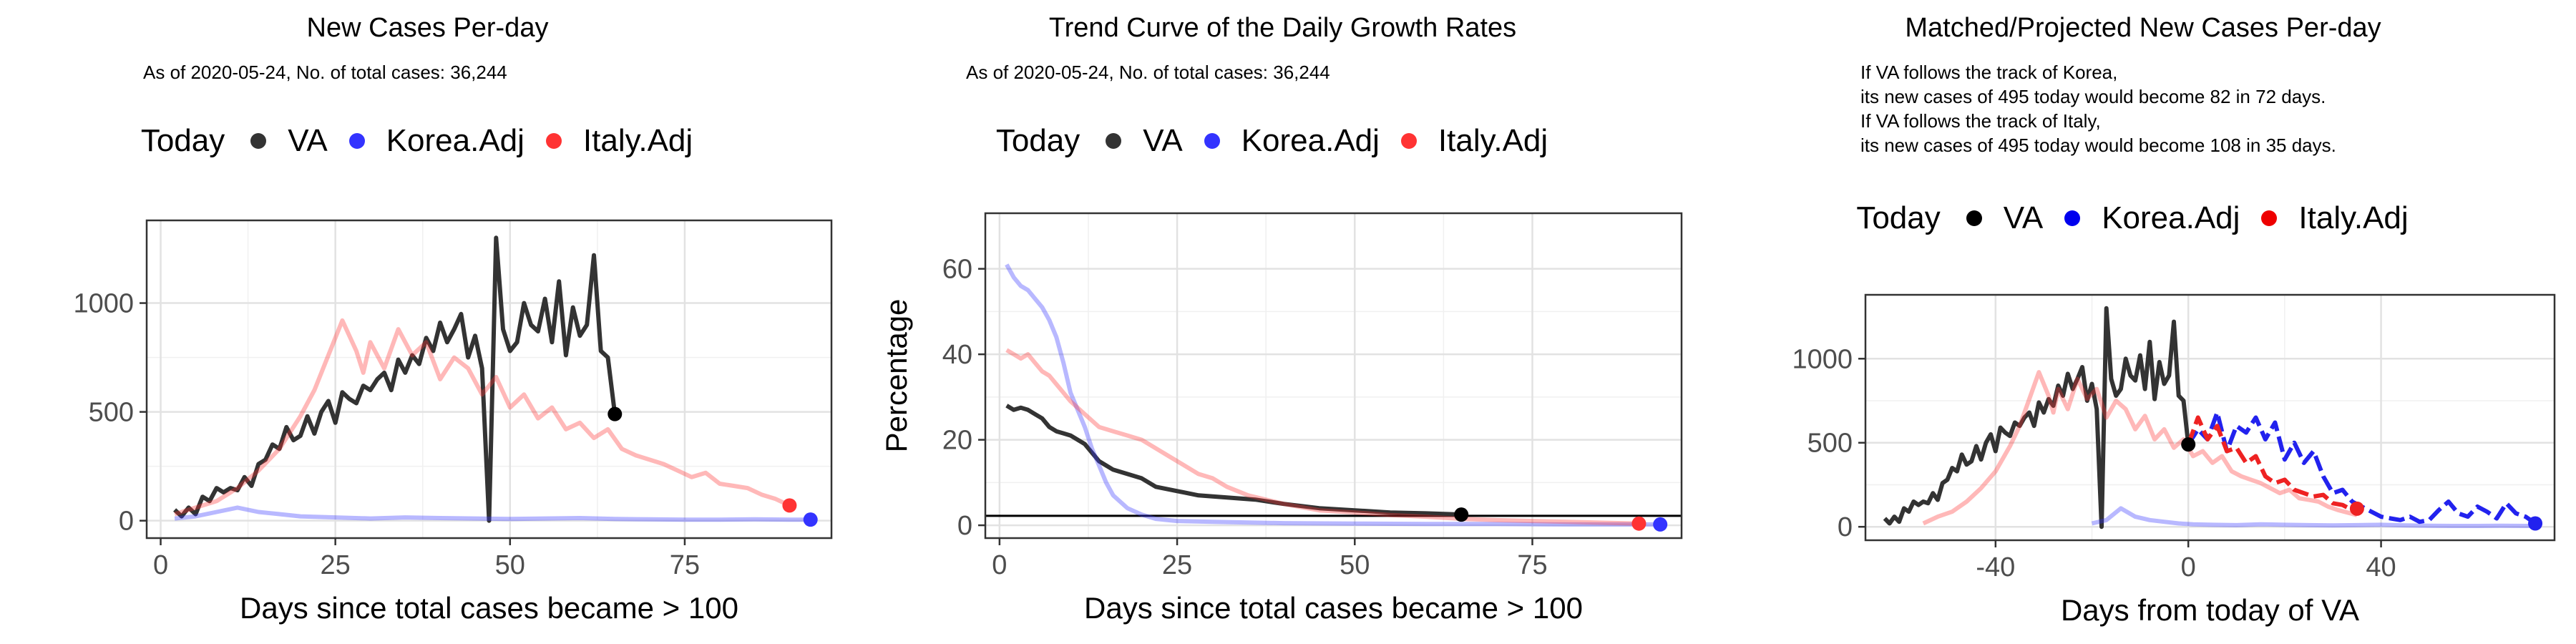 This screenshot has height=644, width=2576. Describe the element at coordinates (1995, 567) in the screenshot. I see `x-tick-label: -40` at that location.